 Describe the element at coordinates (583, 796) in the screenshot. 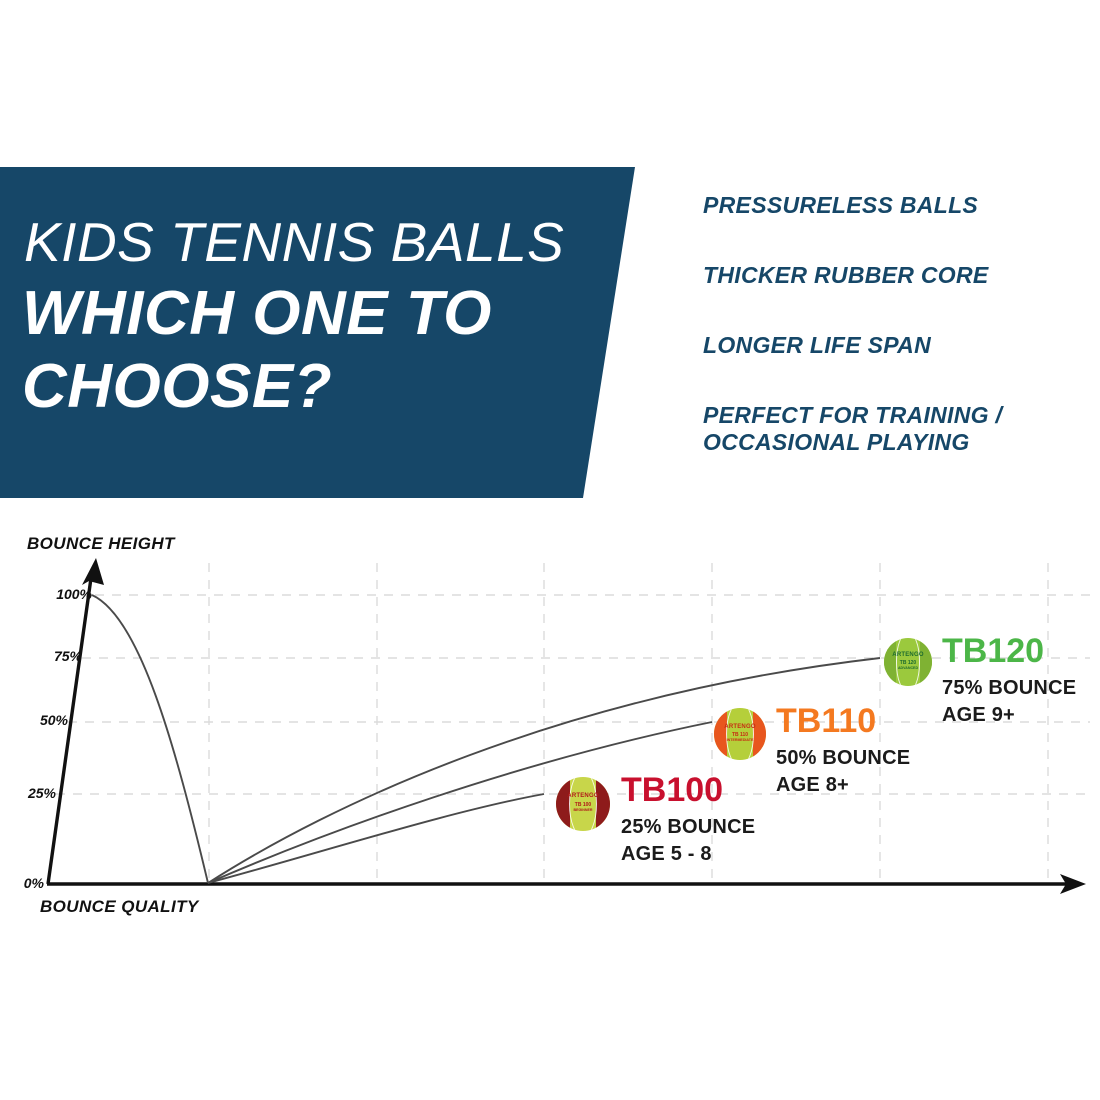

I see `ball-brand-tb100: ARTENGO` at that location.